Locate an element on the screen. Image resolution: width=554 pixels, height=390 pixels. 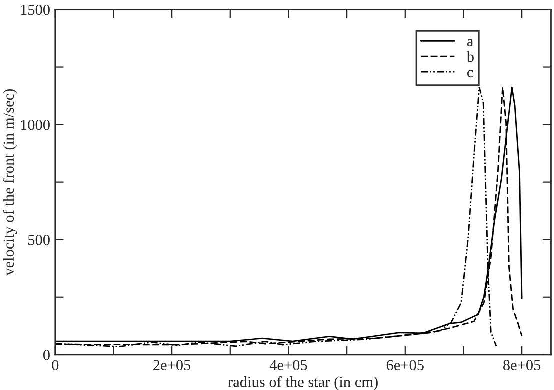
y-tick-label: 1500 is located at coordinates (35, 10).